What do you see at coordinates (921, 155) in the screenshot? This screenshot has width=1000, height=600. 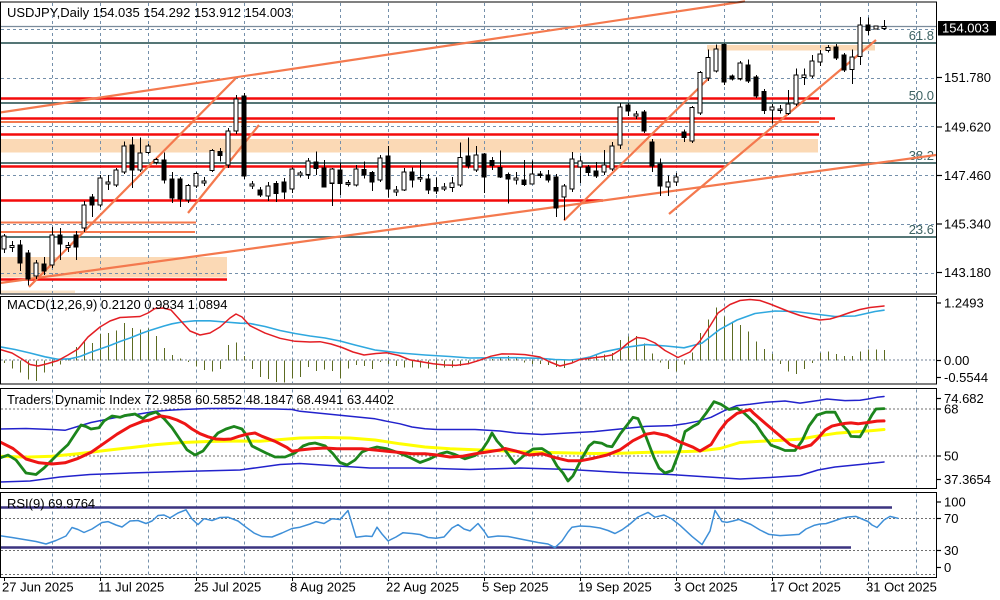 I see `svg-text: 38.2` at bounding box center [921, 155].